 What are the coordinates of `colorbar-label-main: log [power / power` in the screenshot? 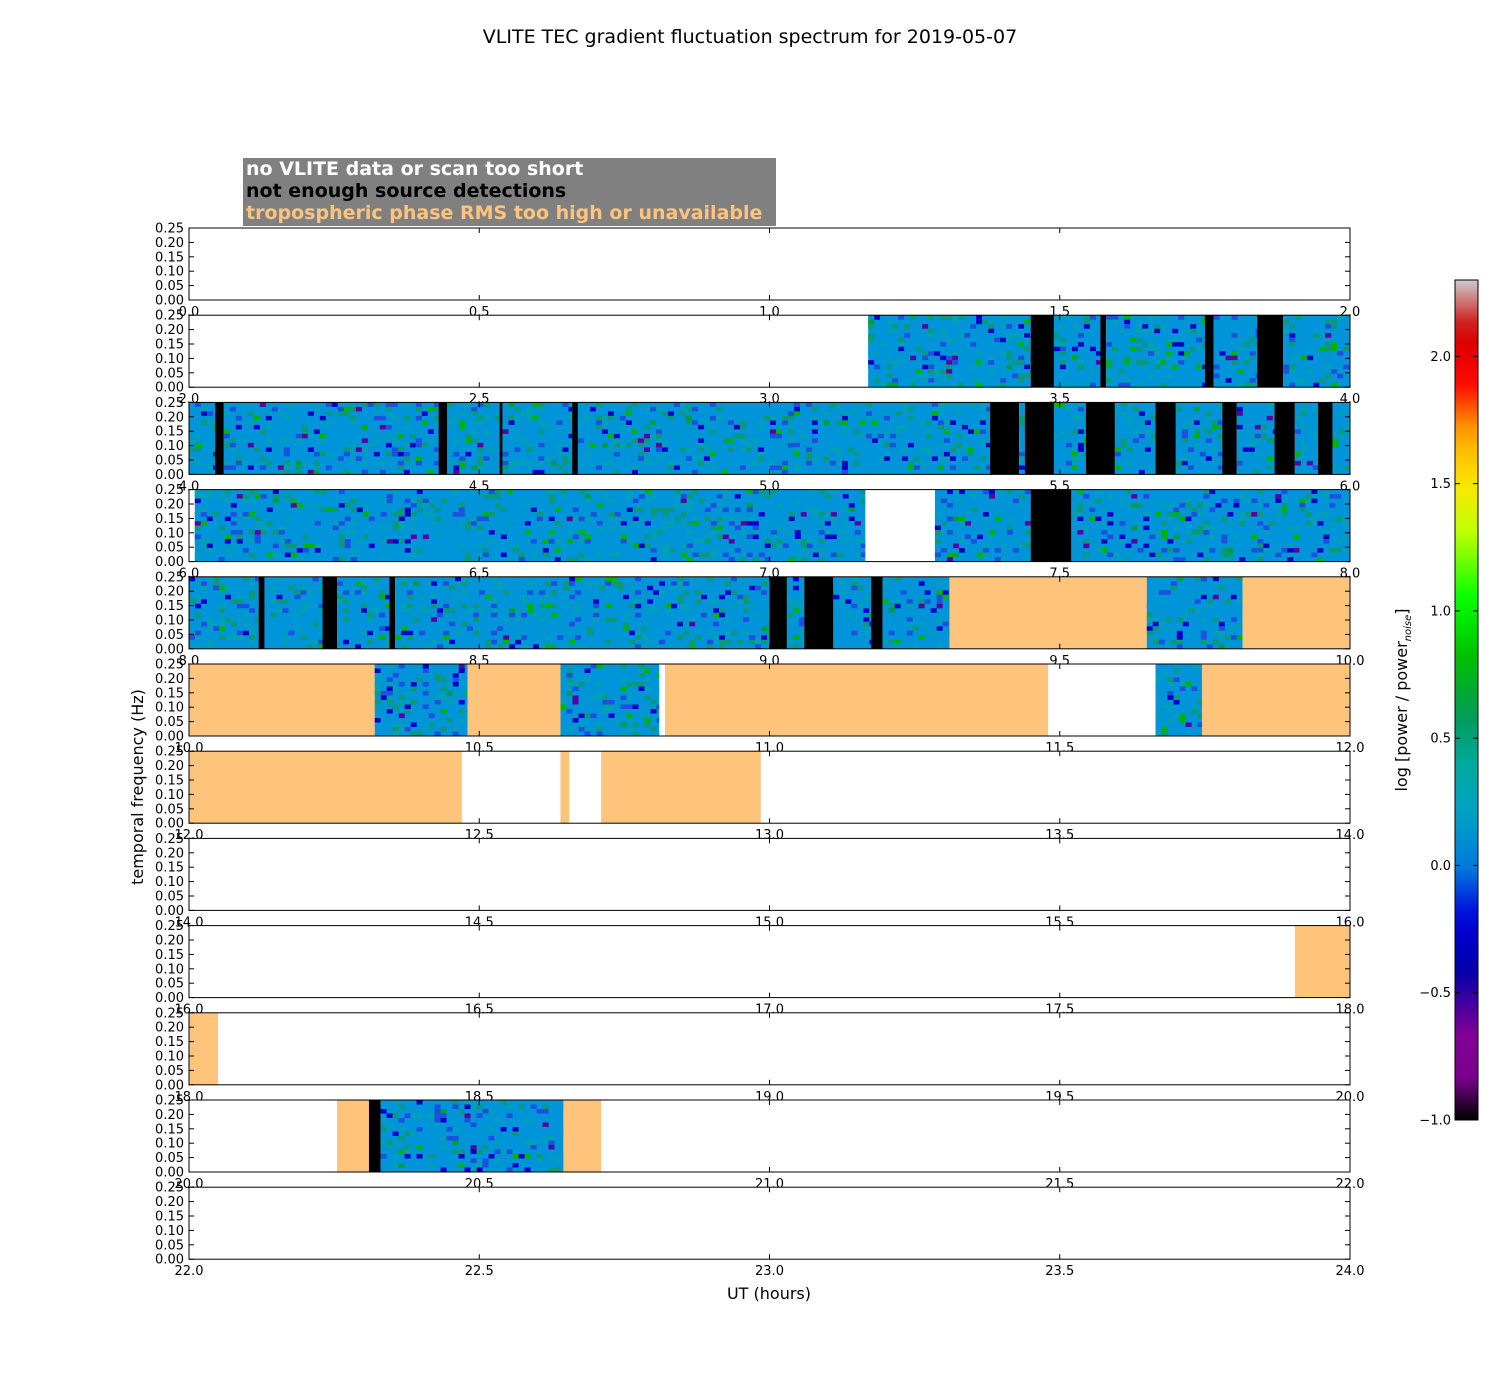 It's located at (1401, 716).